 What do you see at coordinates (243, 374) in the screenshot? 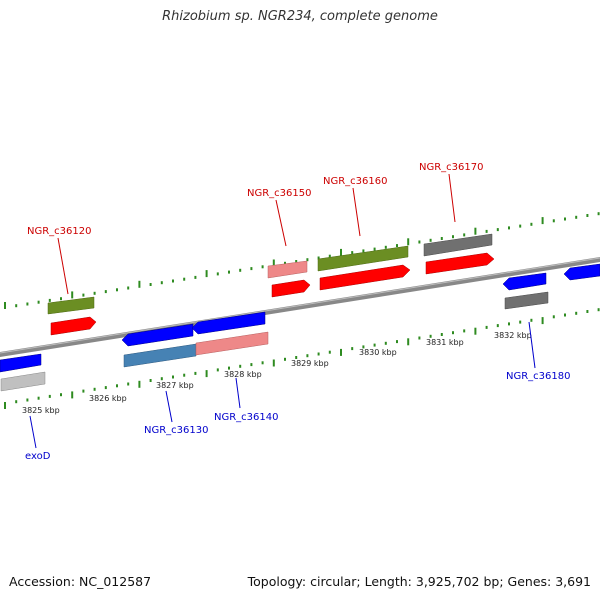
I see `scale-label: 3828 kbp` at bounding box center [243, 374].